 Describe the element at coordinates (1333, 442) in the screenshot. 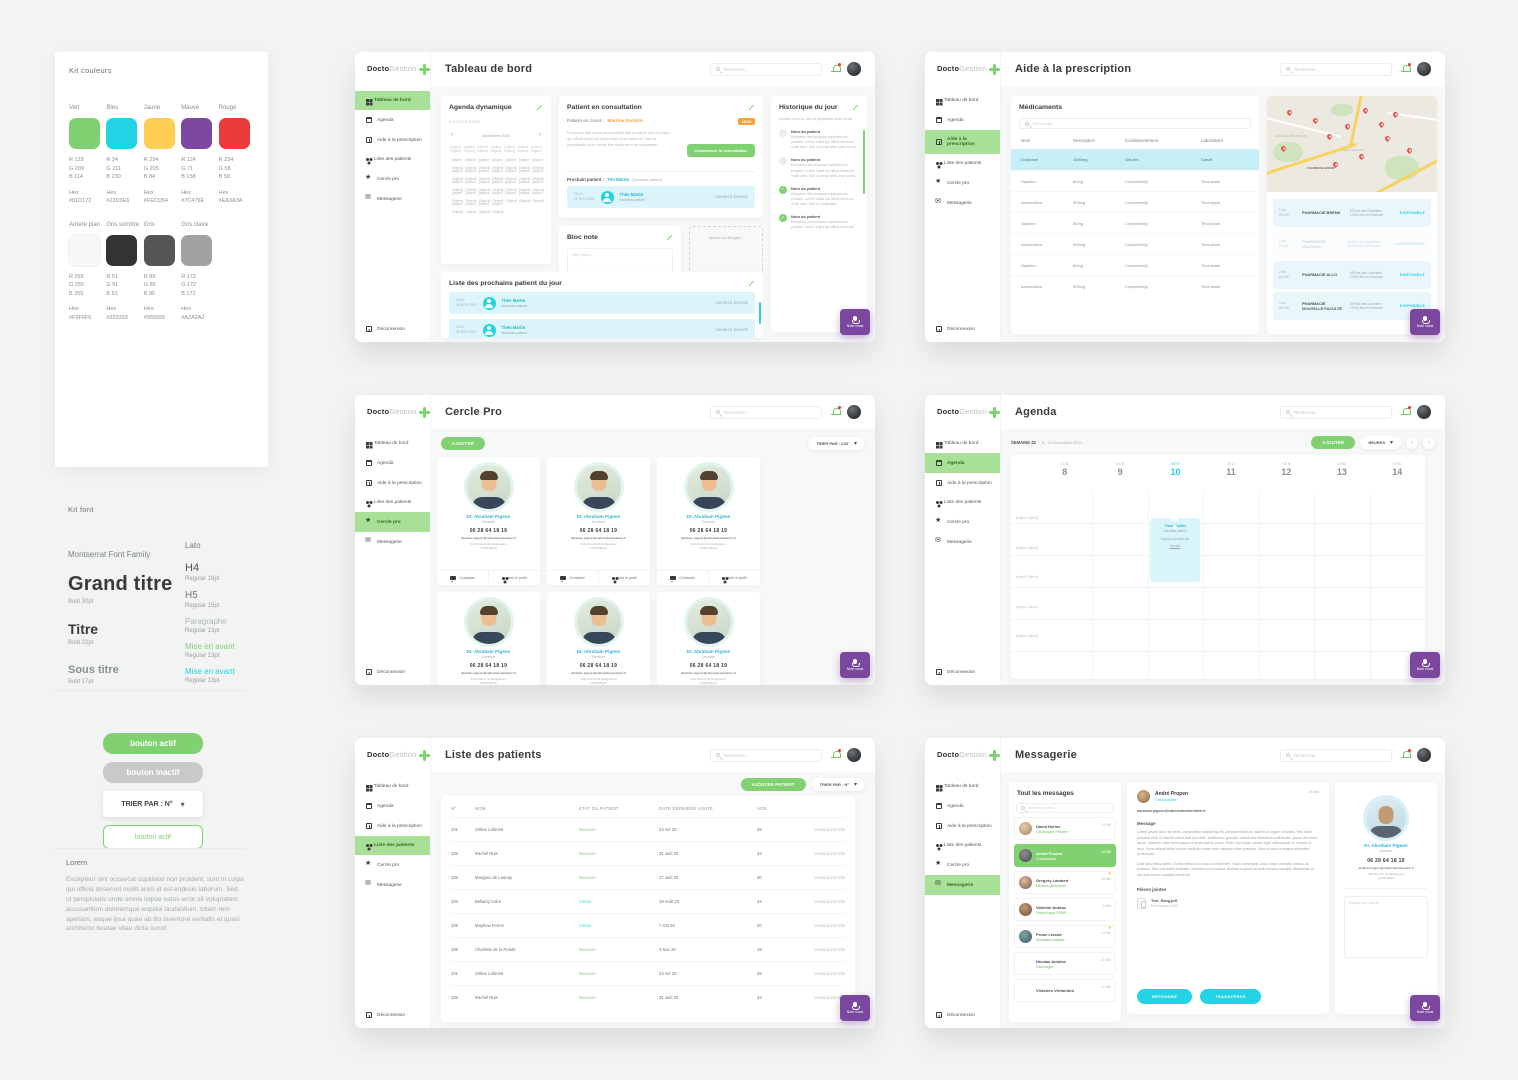

I see `add-event-button: AJOUTER` at that location.